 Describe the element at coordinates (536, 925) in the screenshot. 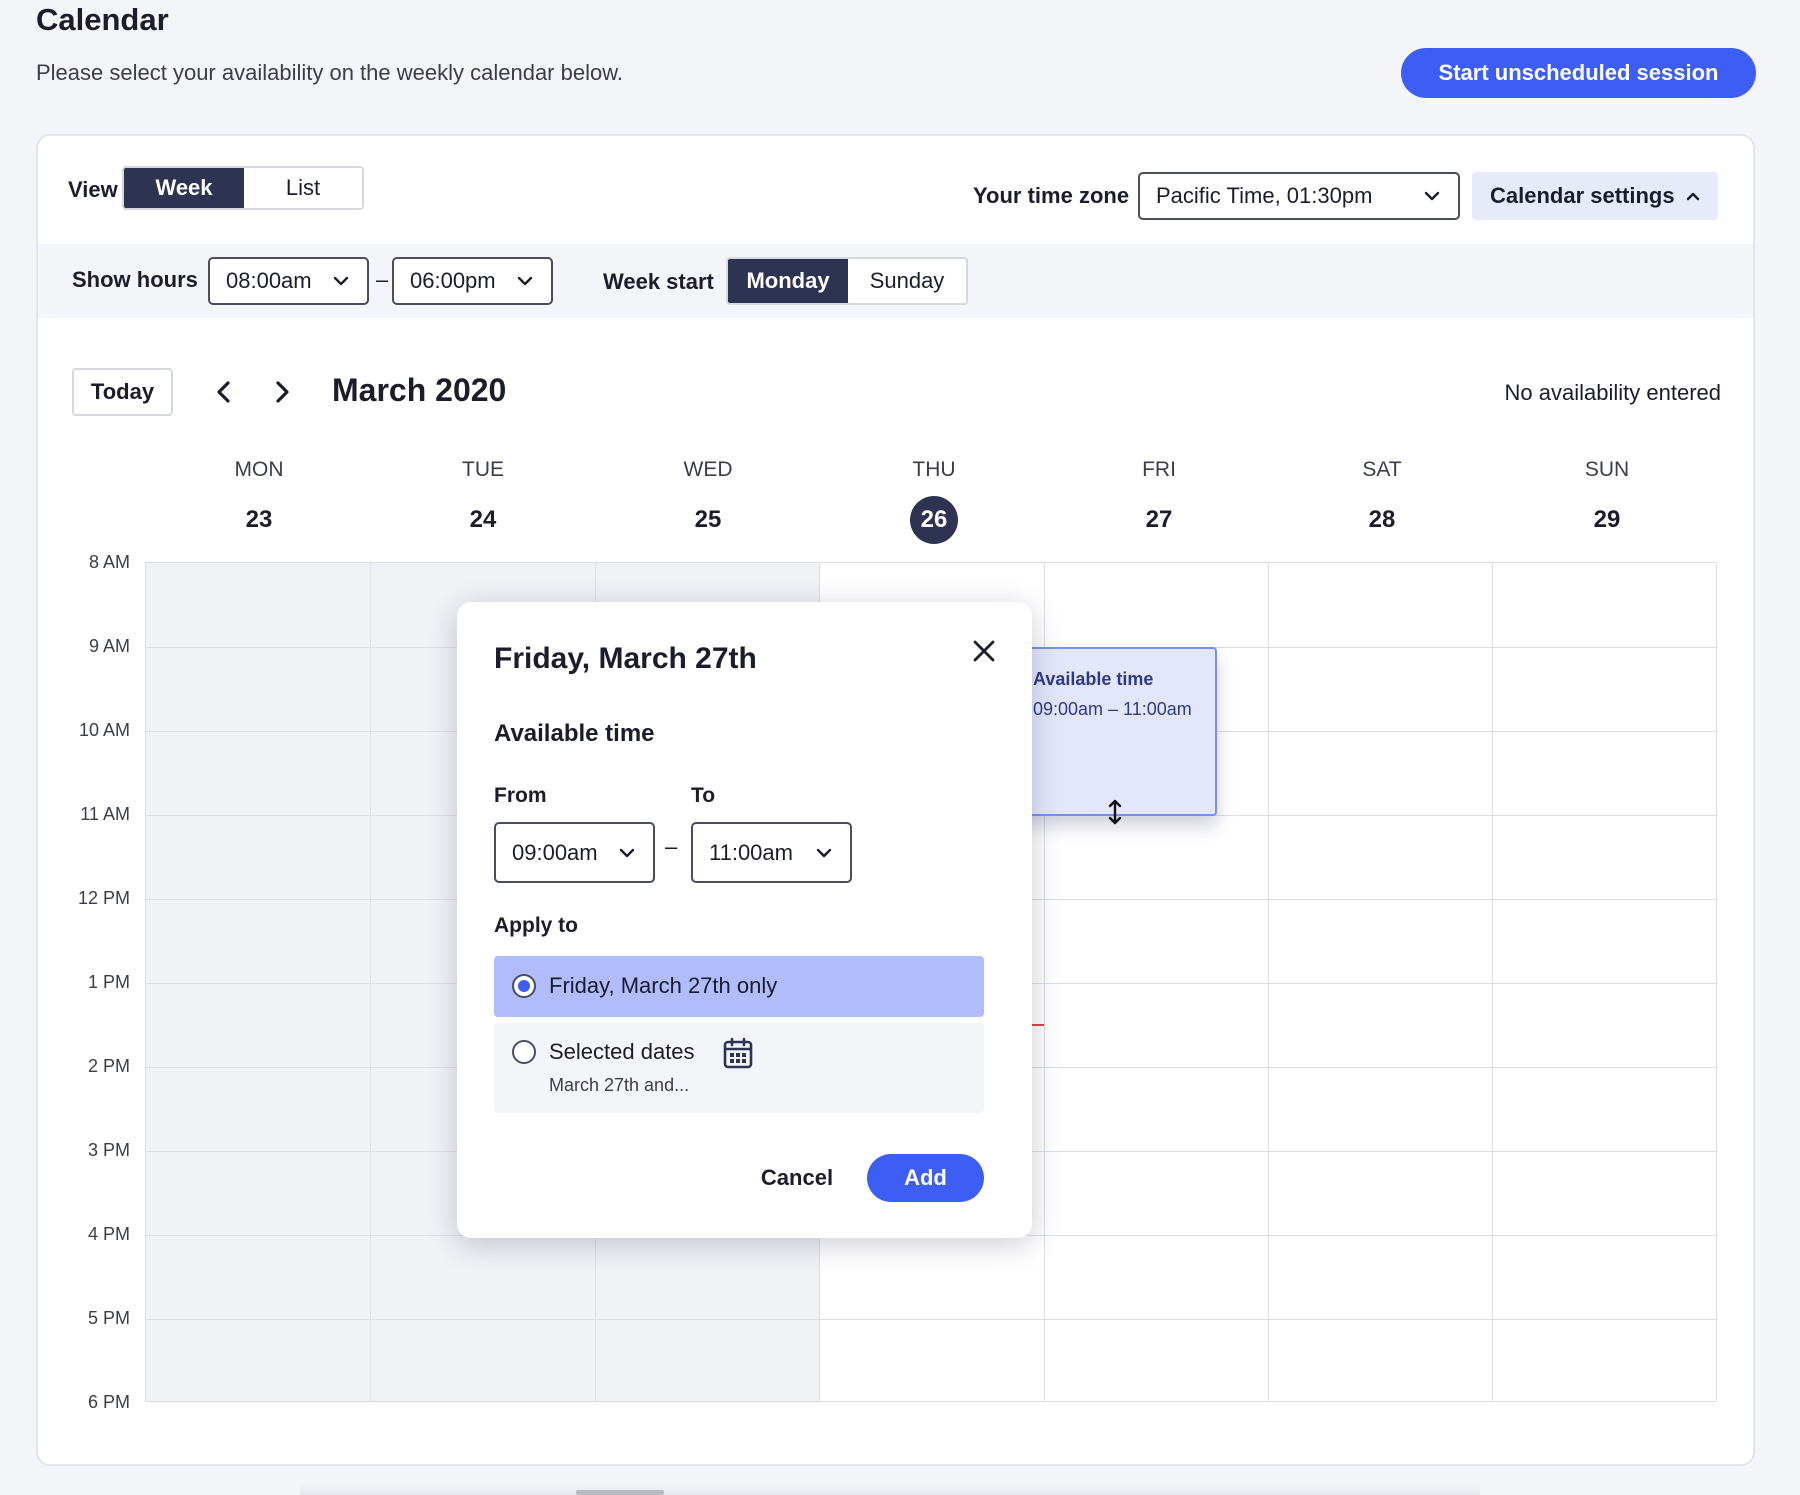

I see `apply-to-label: Apply to` at that location.